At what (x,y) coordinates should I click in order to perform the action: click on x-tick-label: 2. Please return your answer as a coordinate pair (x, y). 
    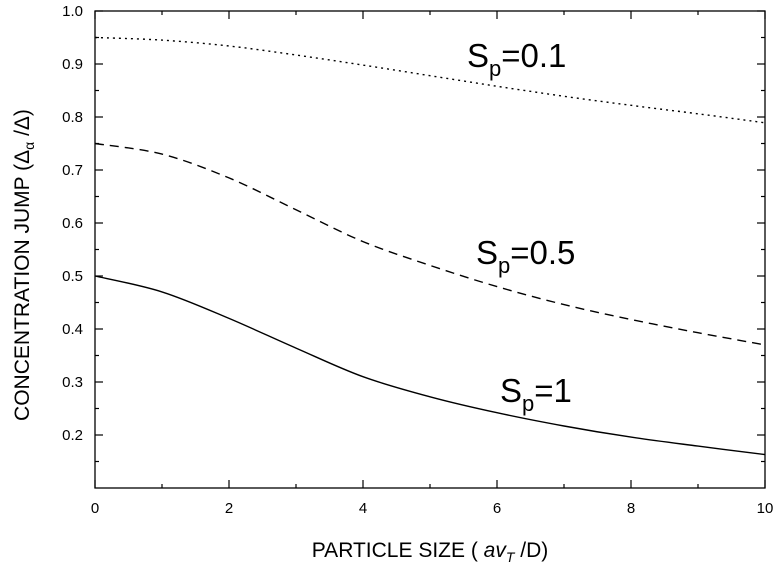
    Looking at the image, I should click on (229, 508).